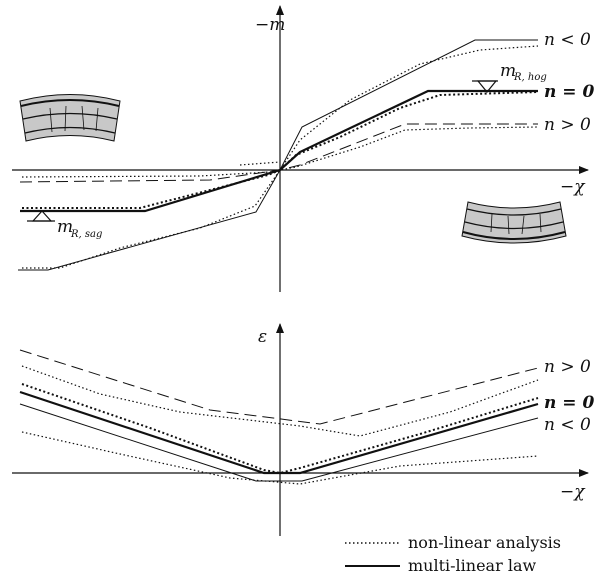 The image size is (596, 576). Describe the element at coordinates (508, 71) in the screenshot. I see `mR-hog-label: m` at that location.